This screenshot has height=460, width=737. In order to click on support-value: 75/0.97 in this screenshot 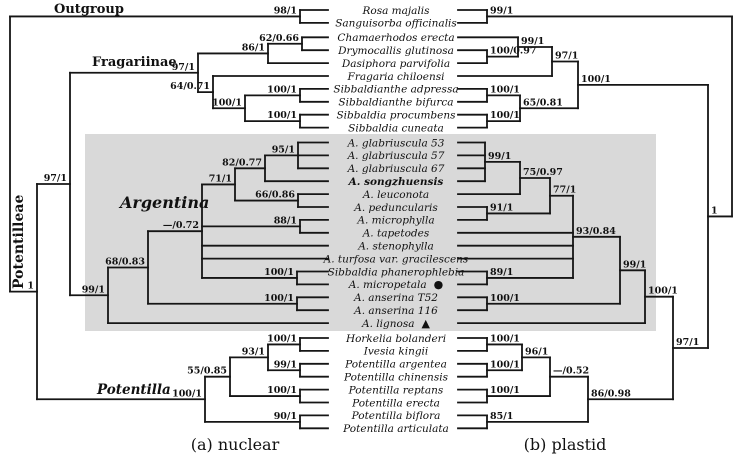, I will do `click(543, 172)`.